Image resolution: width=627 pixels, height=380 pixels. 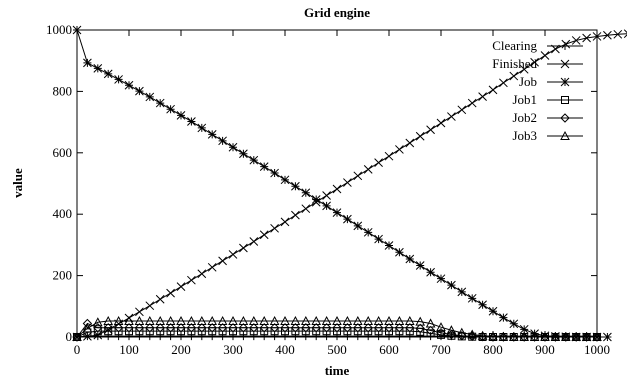 I want to click on y-tick-label: 600, so click(x=63, y=152).